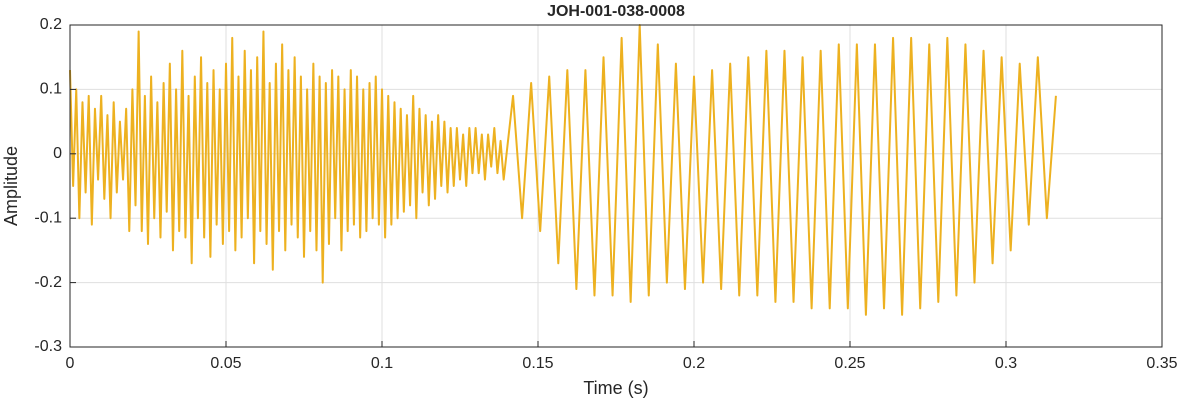 This screenshot has height=404, width=1182. What do you see at coordinates (48, 346) in the screenshot?
I see `y-tick-label: -0.3` at bounding box center [48, 346].